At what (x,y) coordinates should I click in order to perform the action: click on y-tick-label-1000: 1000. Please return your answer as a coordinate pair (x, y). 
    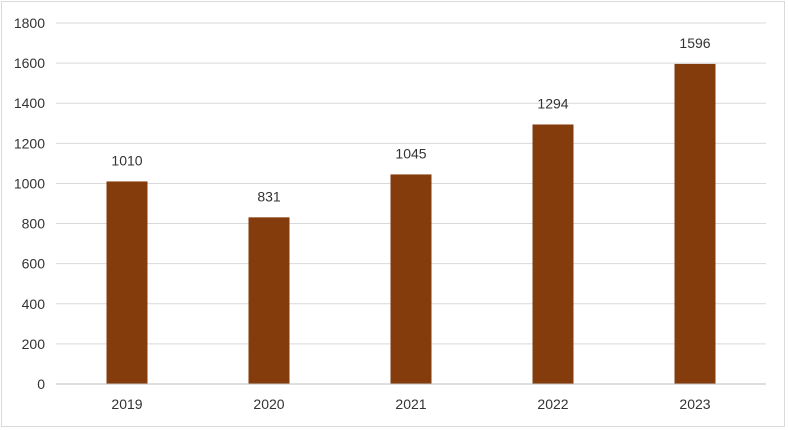
    Looking at the image, I should click on (29, 183).